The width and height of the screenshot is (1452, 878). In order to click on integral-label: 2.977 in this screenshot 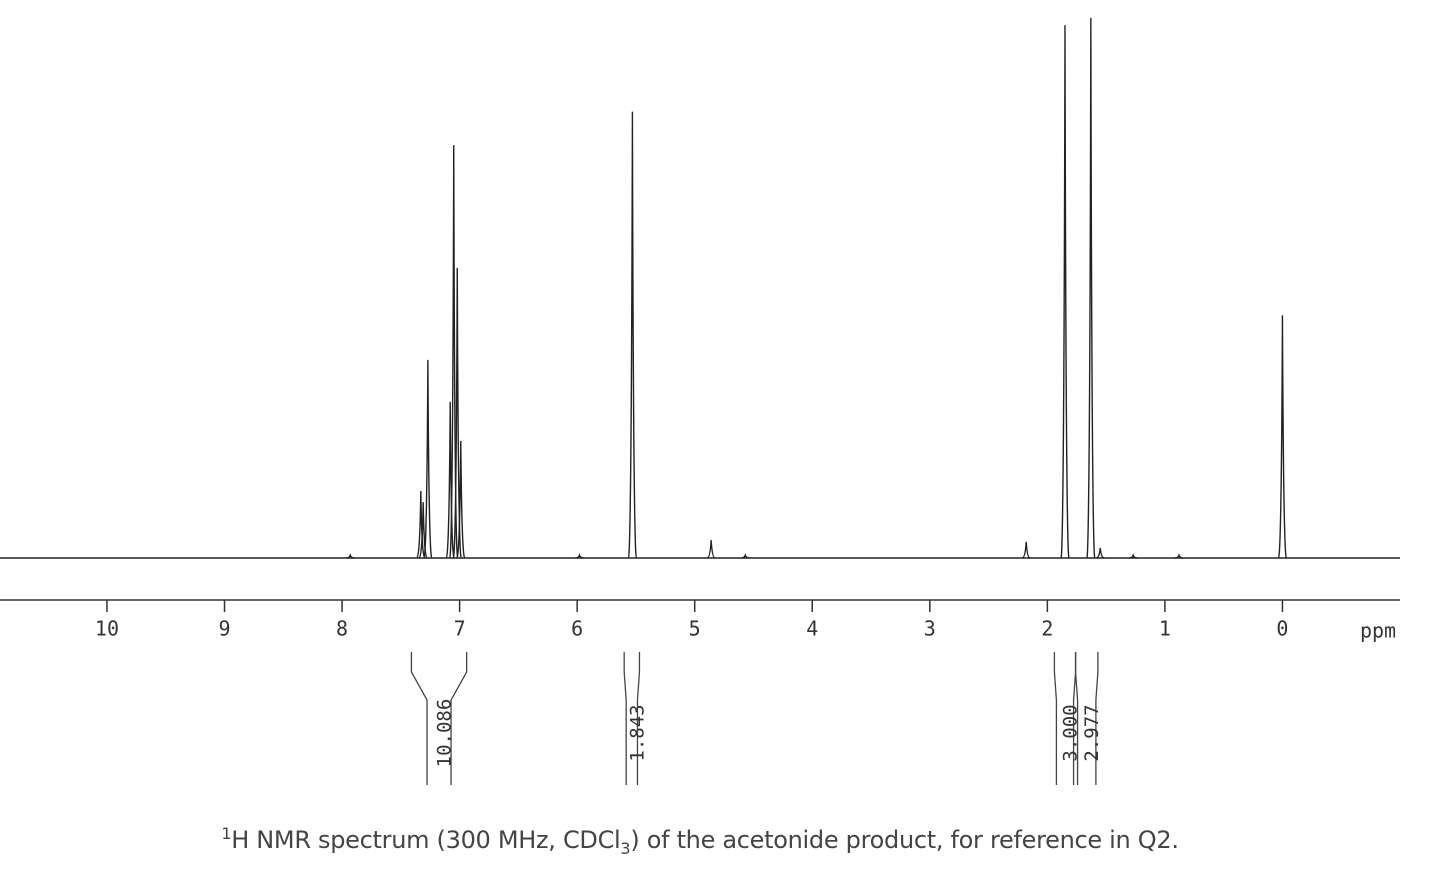, I will do `click(1092, 732)`.